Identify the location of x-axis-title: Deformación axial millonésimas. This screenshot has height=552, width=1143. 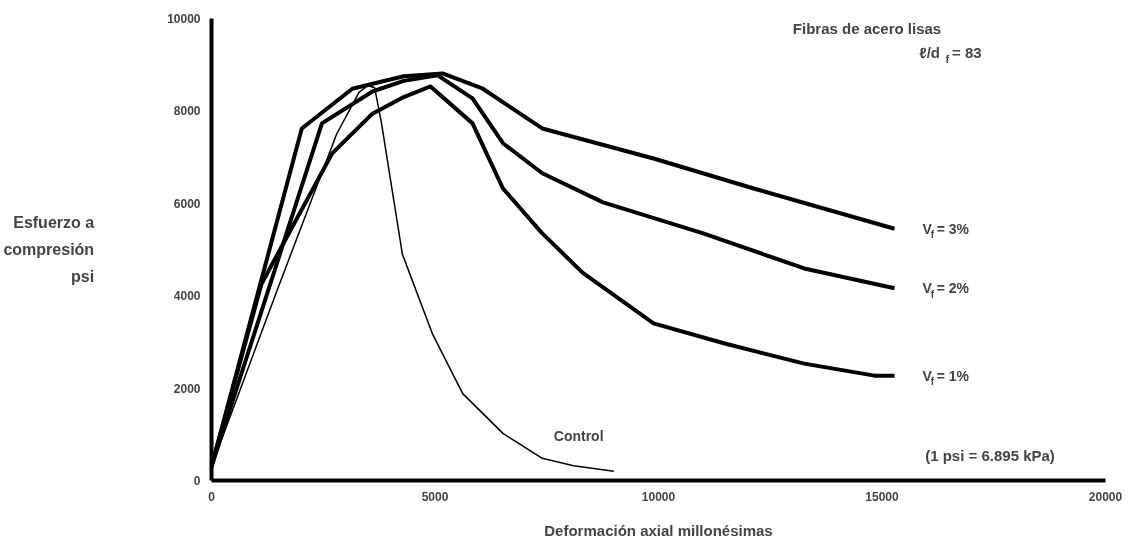
(658, 530).